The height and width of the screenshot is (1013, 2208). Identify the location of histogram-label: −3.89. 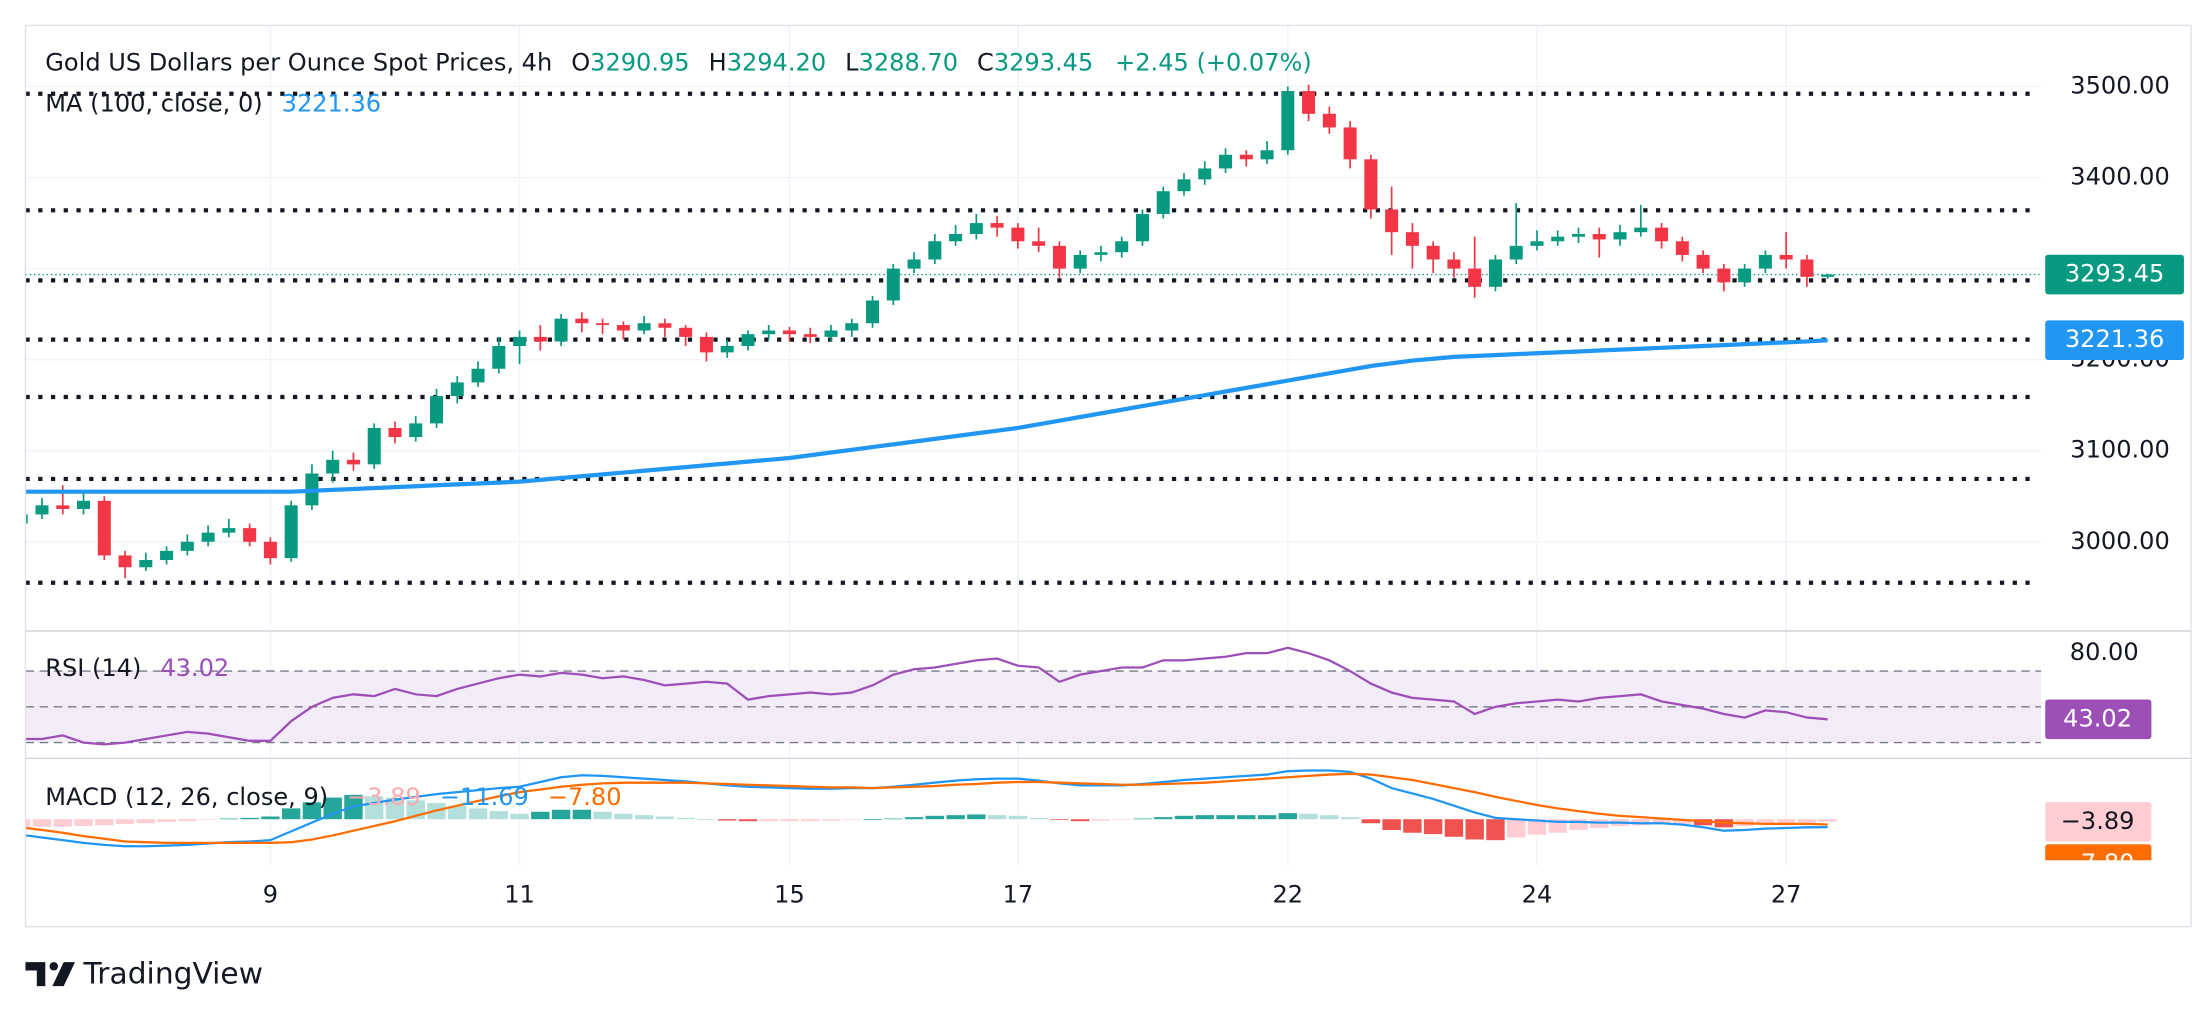
(2098, 821).